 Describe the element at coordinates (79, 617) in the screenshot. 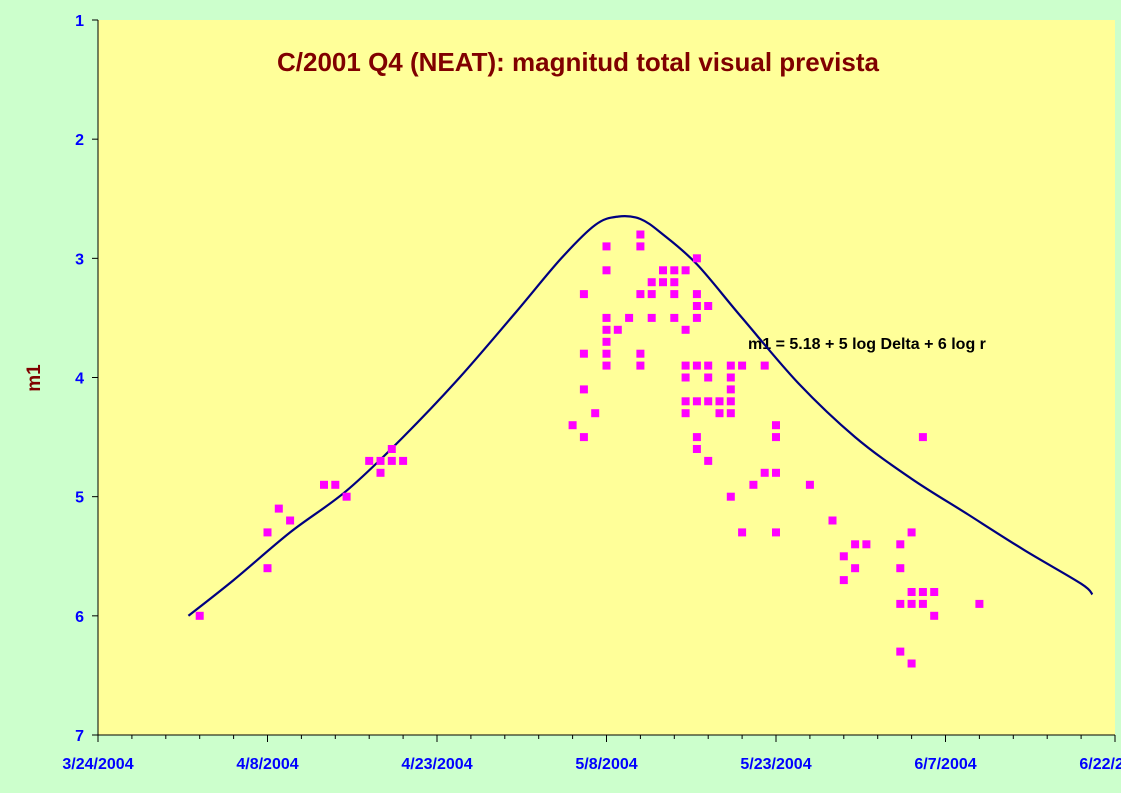

I see `y-tick-label: 6` at that location.